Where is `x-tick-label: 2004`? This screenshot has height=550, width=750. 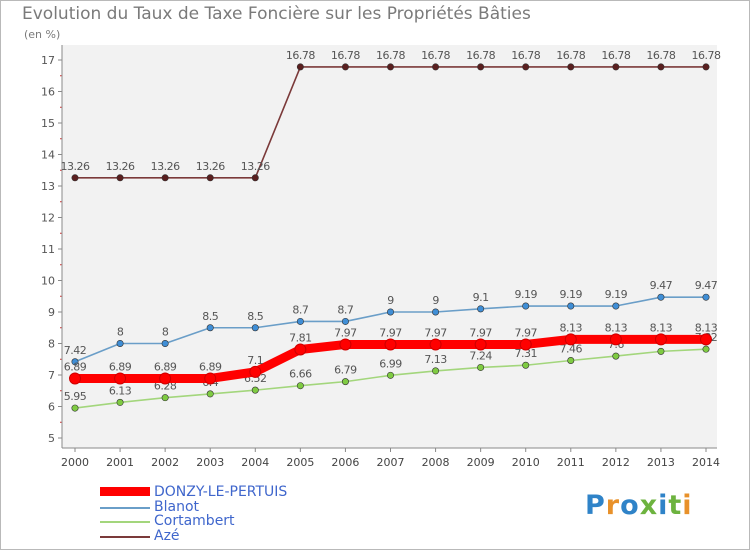
x-tick-label: 2004 is located at coordinates (255, 462).